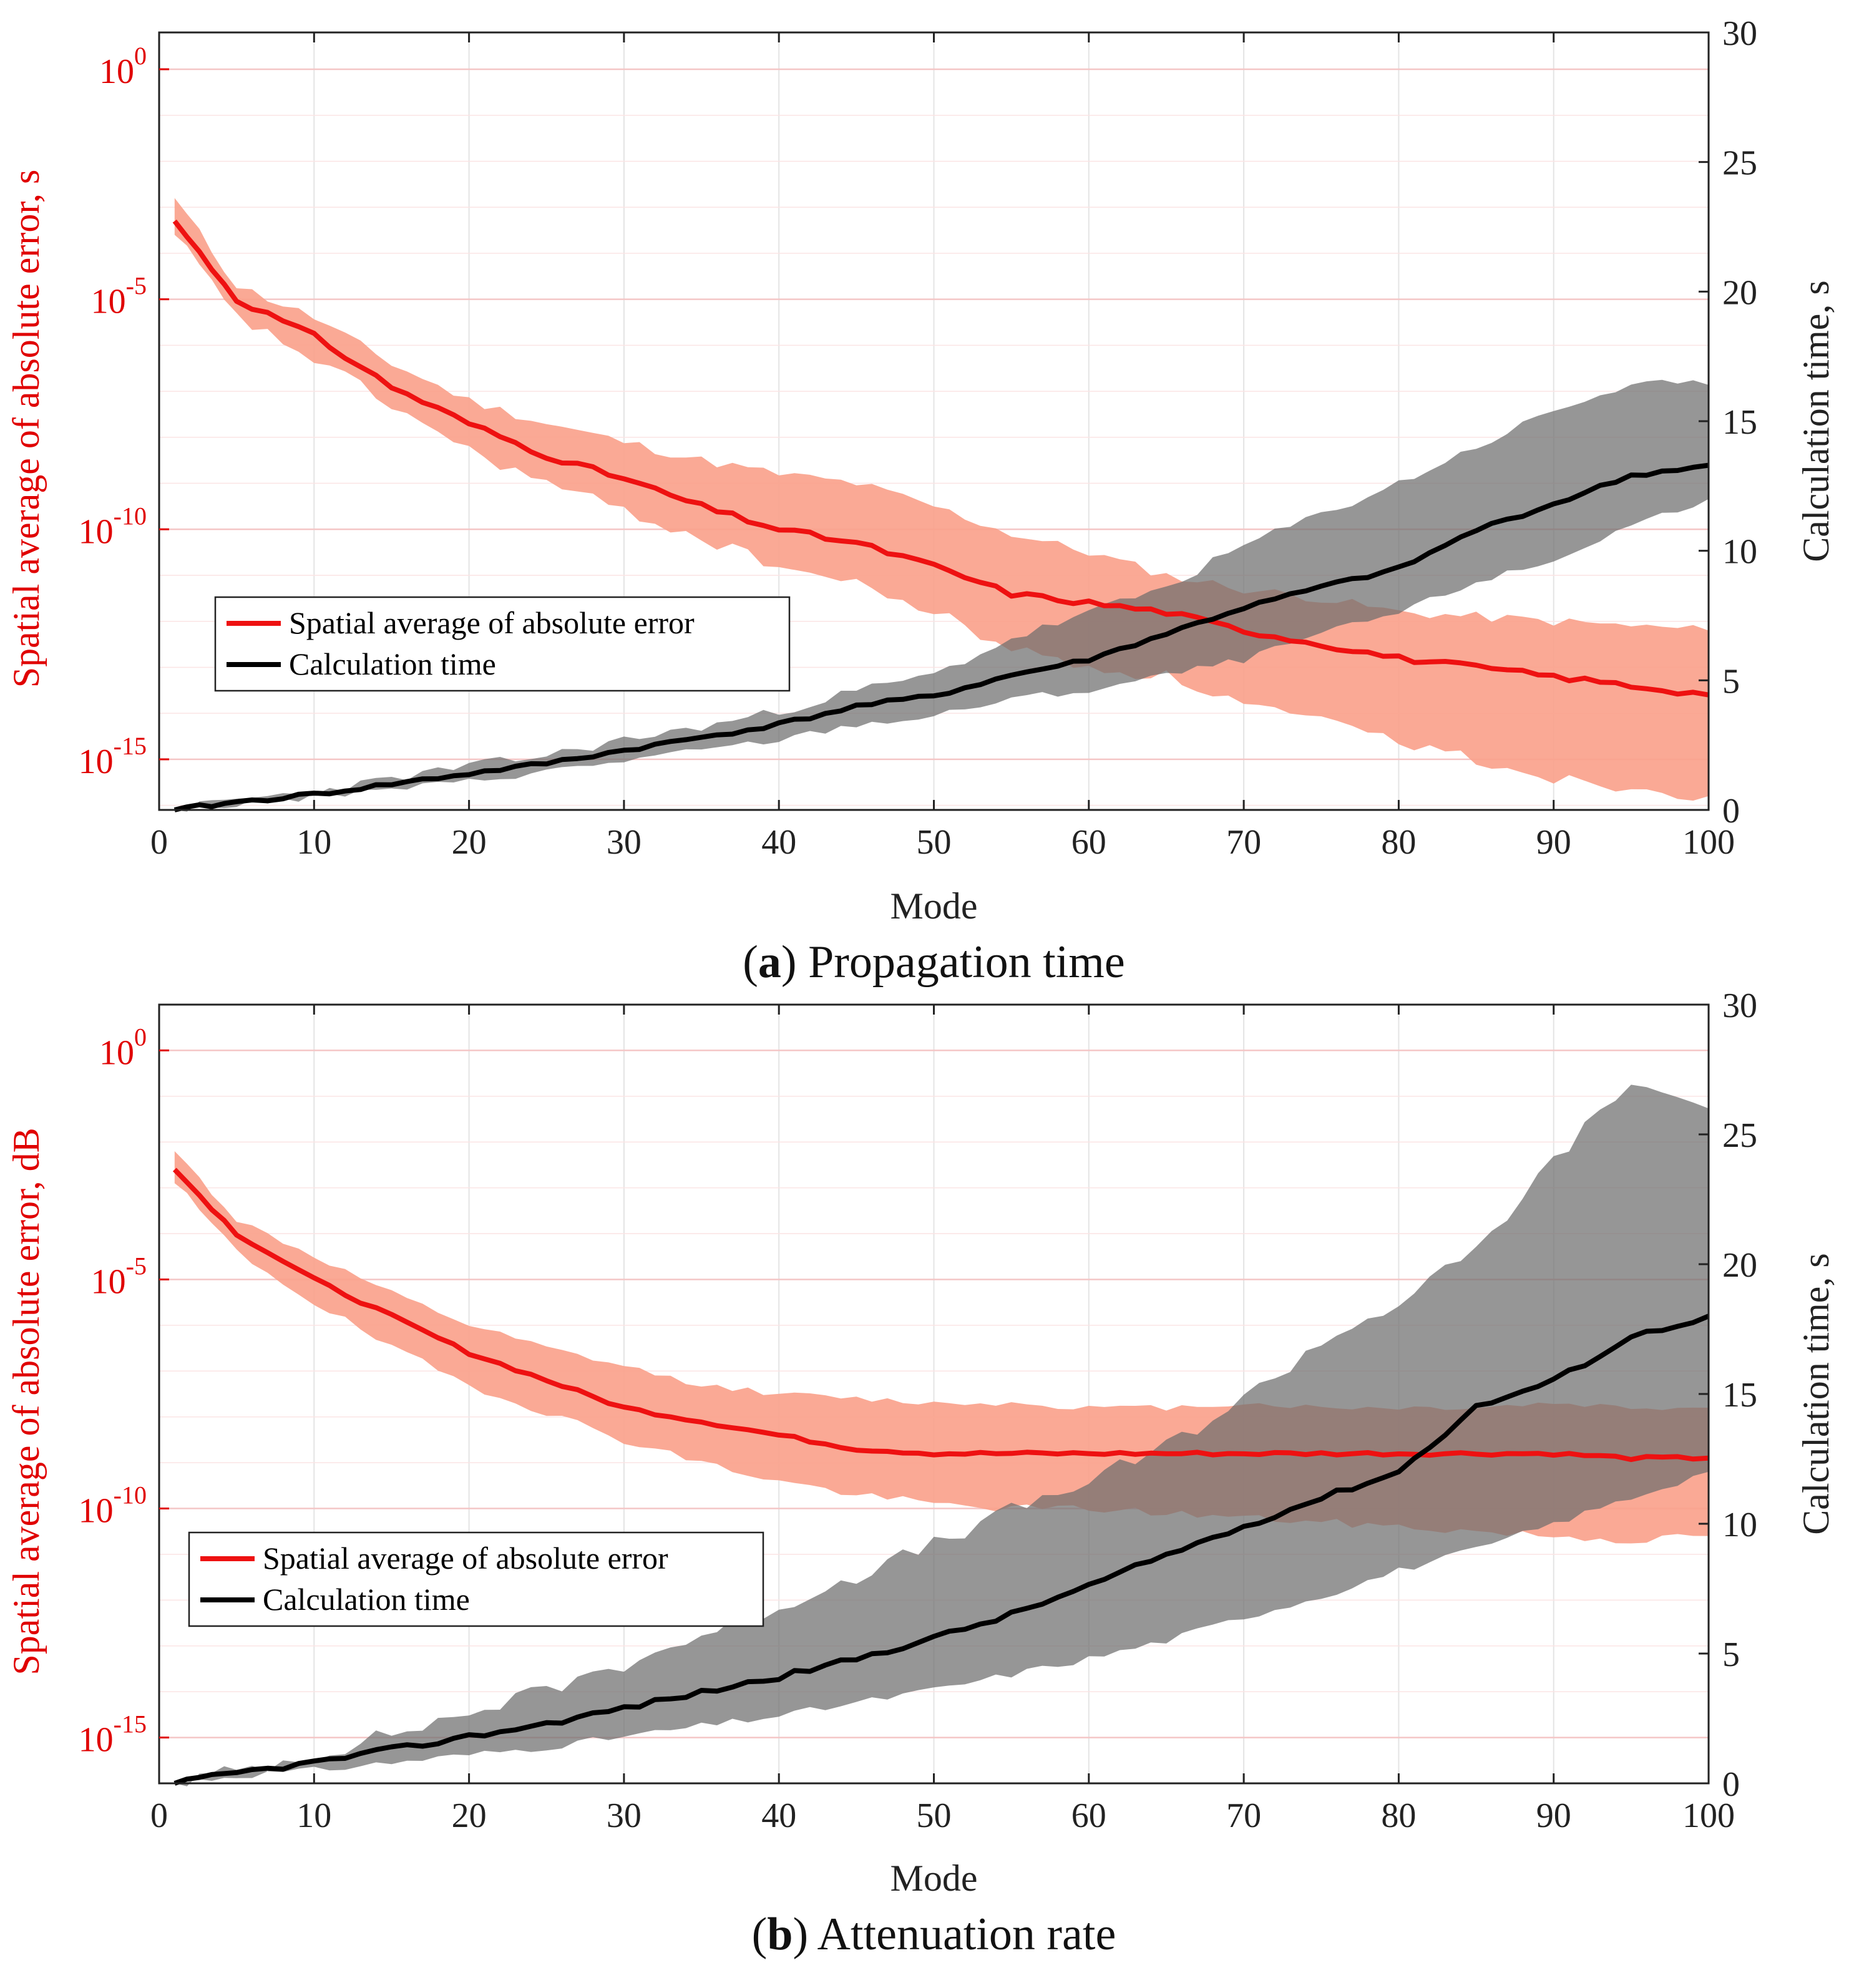  I want to click on error-line, so click(940, 1315).